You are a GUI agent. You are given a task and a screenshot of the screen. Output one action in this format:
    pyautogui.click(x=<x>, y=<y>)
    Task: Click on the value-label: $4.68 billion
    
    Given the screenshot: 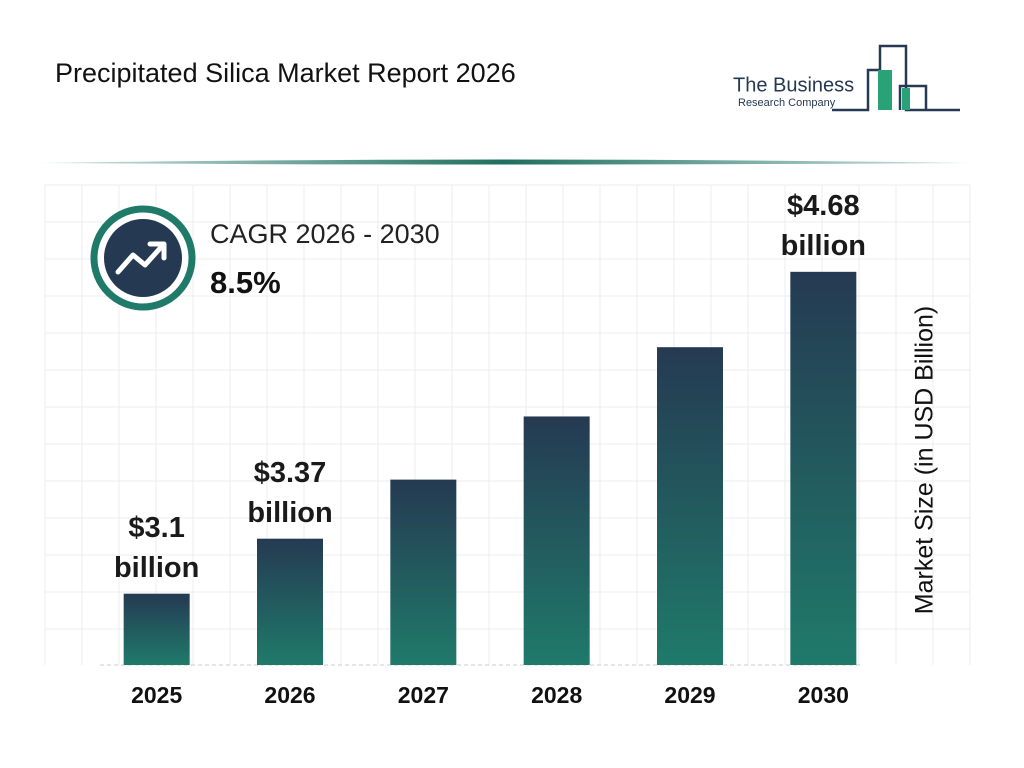 What is the action you would take?
    pyautogui.click(x=823, y=225)
    